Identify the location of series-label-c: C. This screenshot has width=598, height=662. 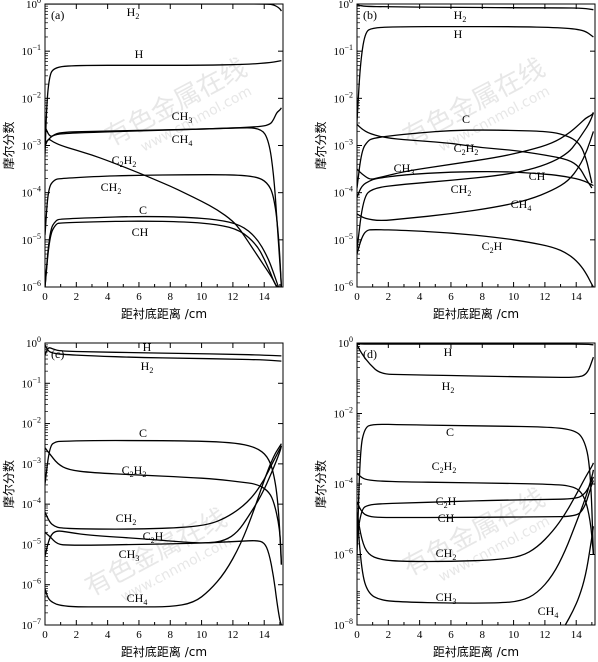
(466, 119).